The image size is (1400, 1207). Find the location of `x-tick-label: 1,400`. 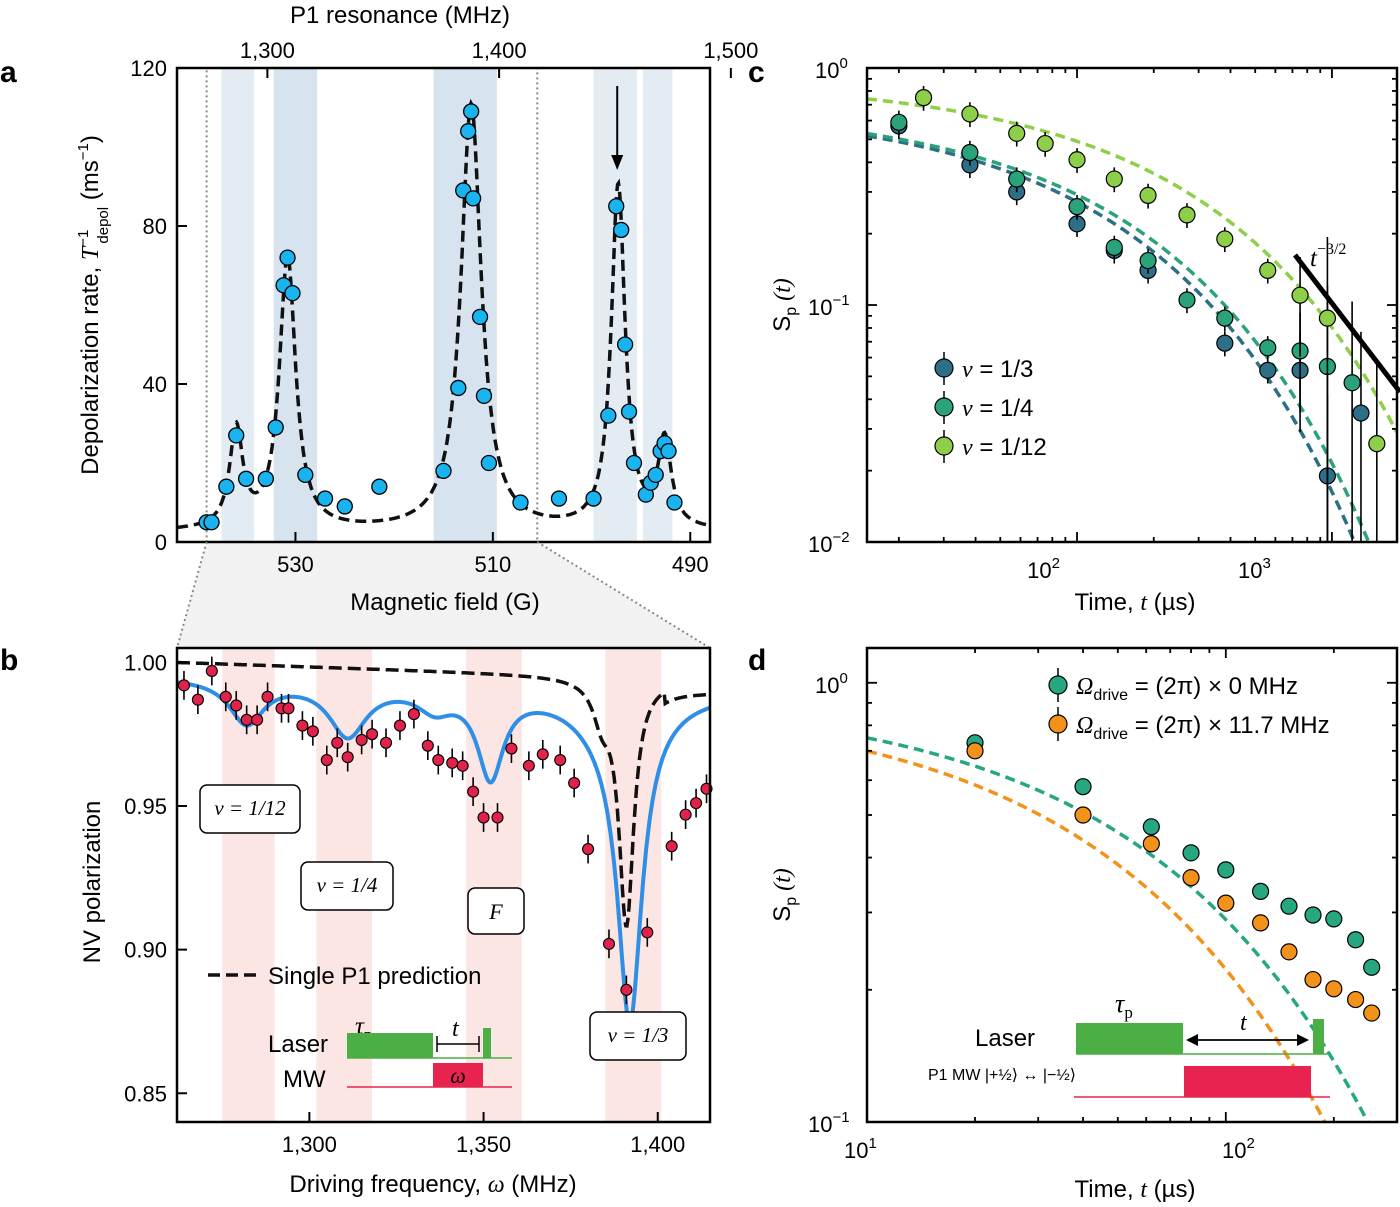

x-tick-label: 1,400 is located at coordinates (657, 1144).